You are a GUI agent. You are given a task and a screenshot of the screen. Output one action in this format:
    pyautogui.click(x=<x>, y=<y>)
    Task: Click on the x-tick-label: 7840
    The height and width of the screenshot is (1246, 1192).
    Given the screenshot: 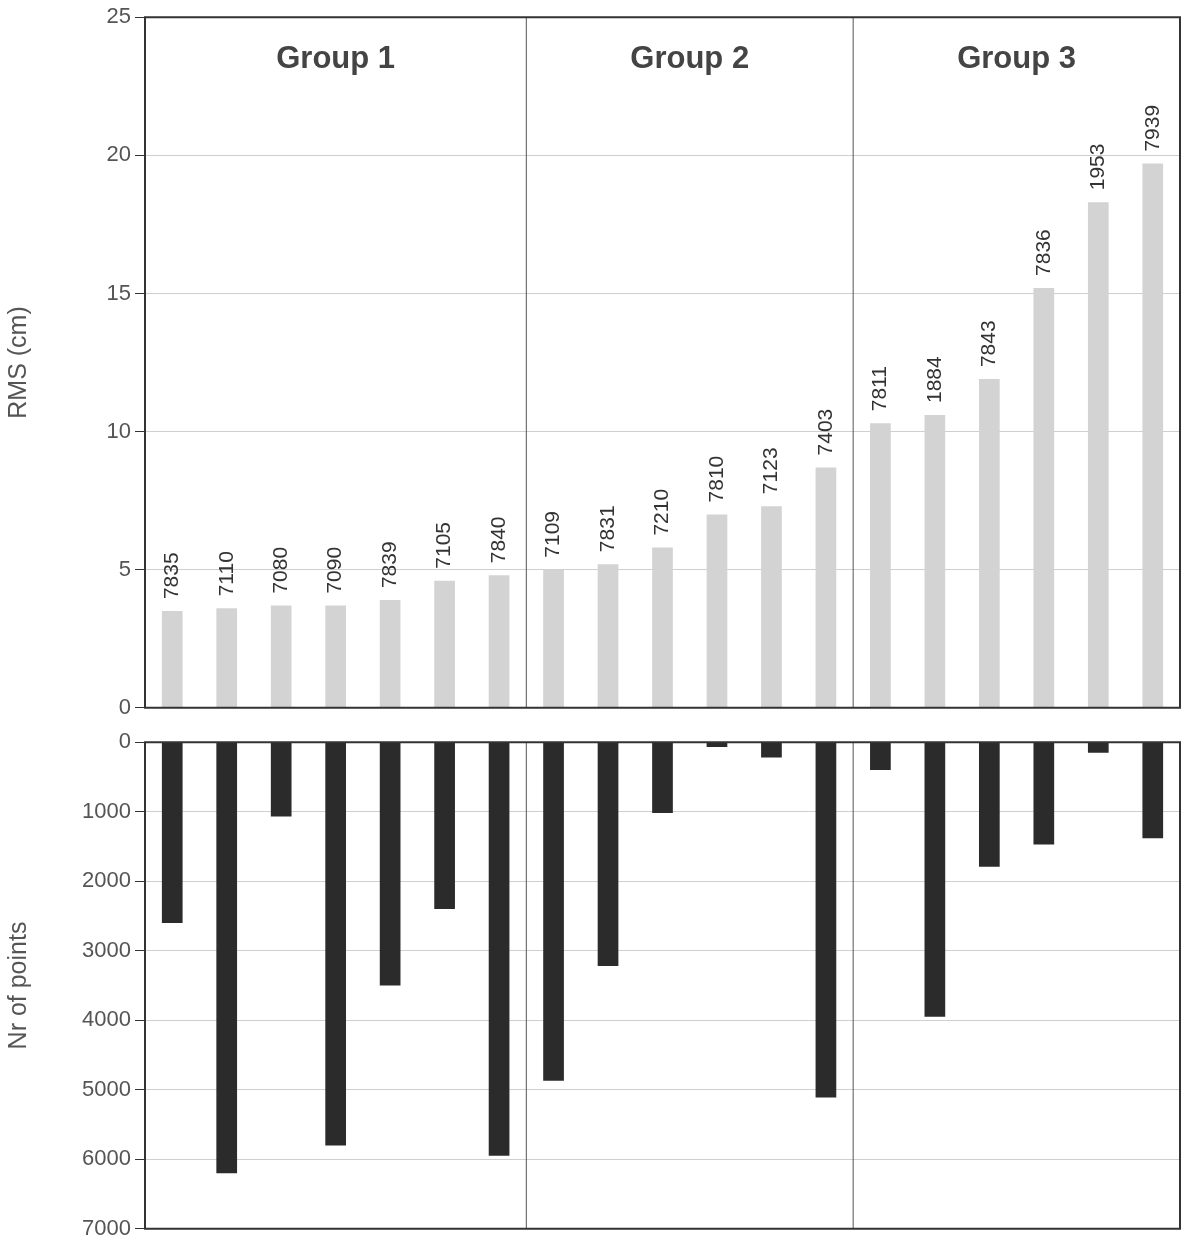 What is the action you would take?
    pyautogui.click(x=497, y=540)
    